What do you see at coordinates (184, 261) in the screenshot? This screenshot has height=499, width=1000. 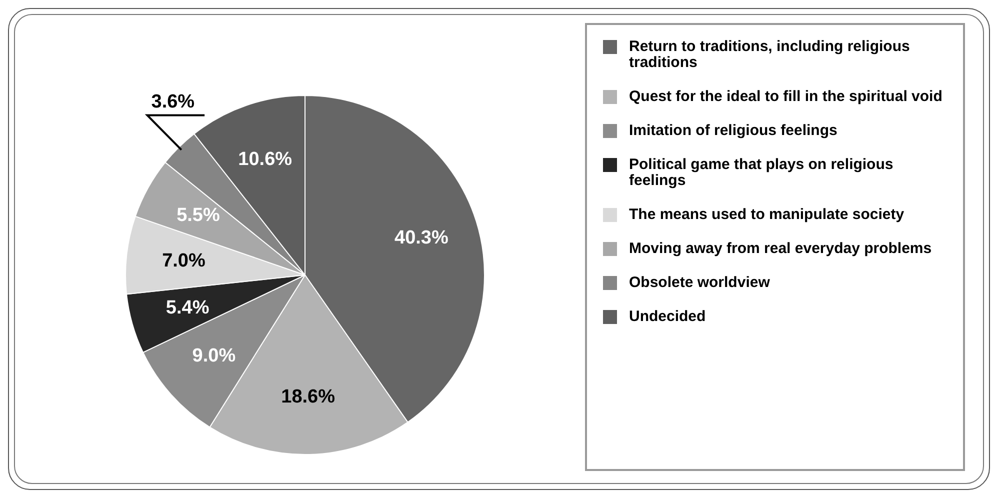 I see `data-label: 7.0%` at bounding box center [184, 261].